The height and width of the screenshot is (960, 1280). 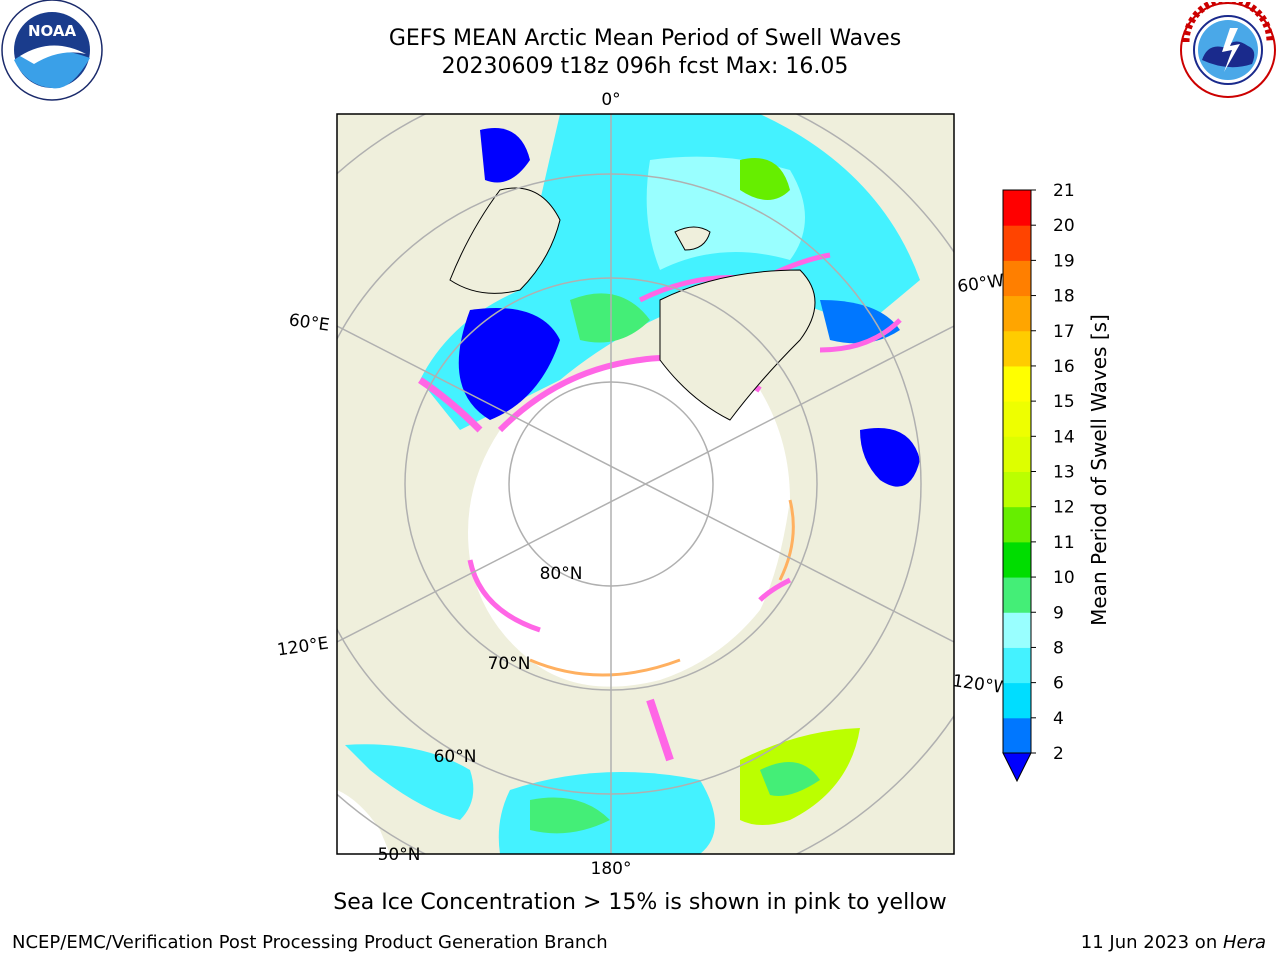 I want to click on colorbar-tick-label: 13, so click(x=1064, y=473).